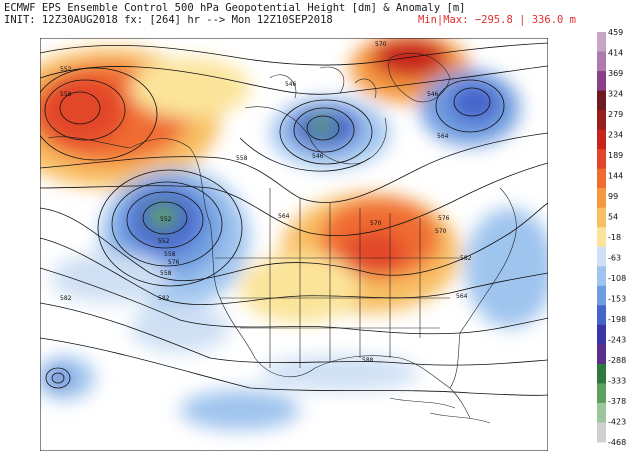  Describe the element at coordinates (614, 258) in the screenshot. I see `colorbar-tick-label: -63` at that location.